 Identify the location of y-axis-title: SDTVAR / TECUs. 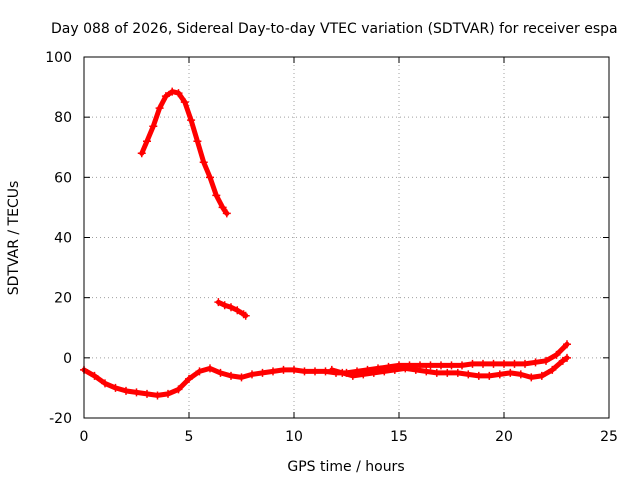
(14, 238).